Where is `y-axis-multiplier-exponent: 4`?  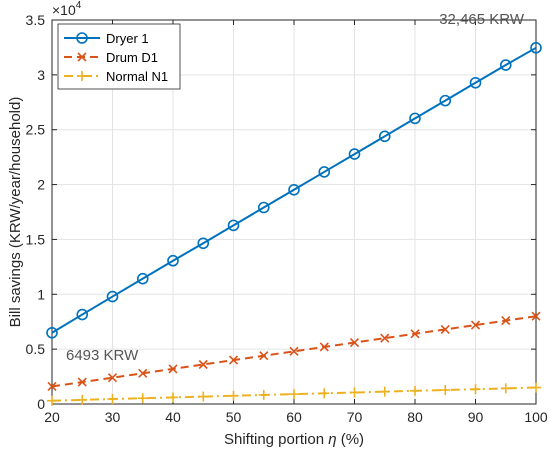 y-axis-multiplier-exponent: 4 is located at coordinates (79, 5).